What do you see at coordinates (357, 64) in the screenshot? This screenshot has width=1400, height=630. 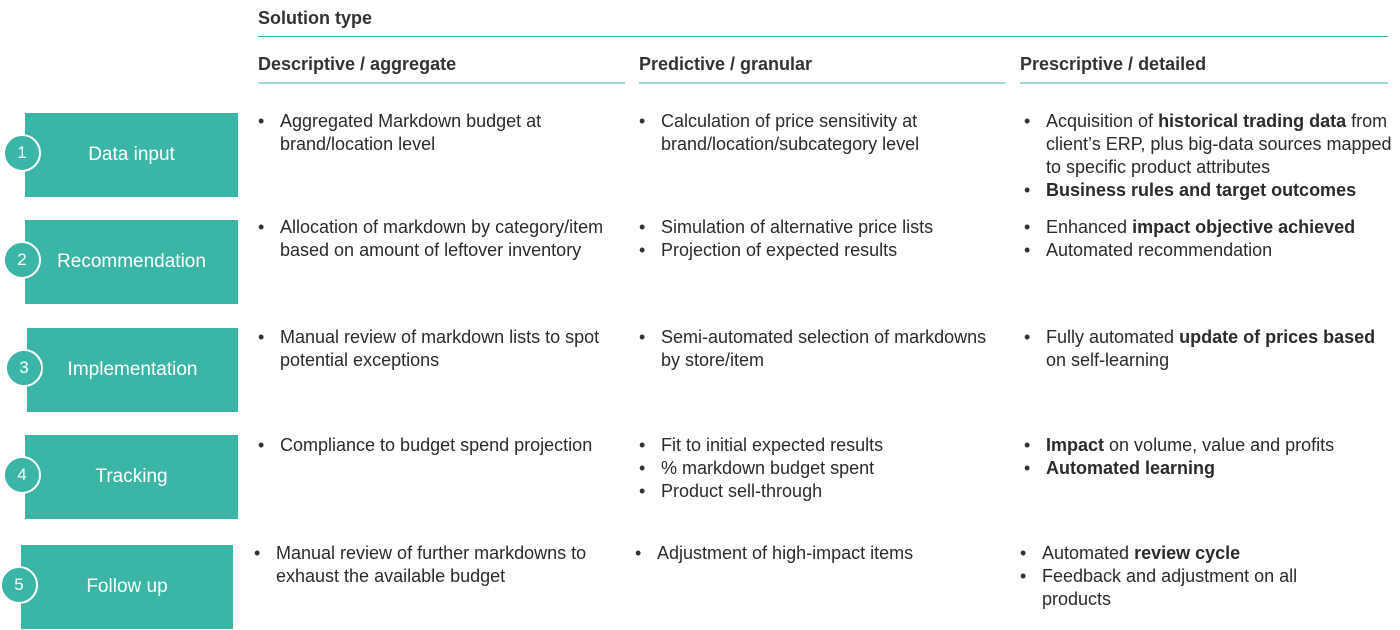 I see `column-header-descriptive: Descriptive / aggregate` at bounding box center [357, 64].